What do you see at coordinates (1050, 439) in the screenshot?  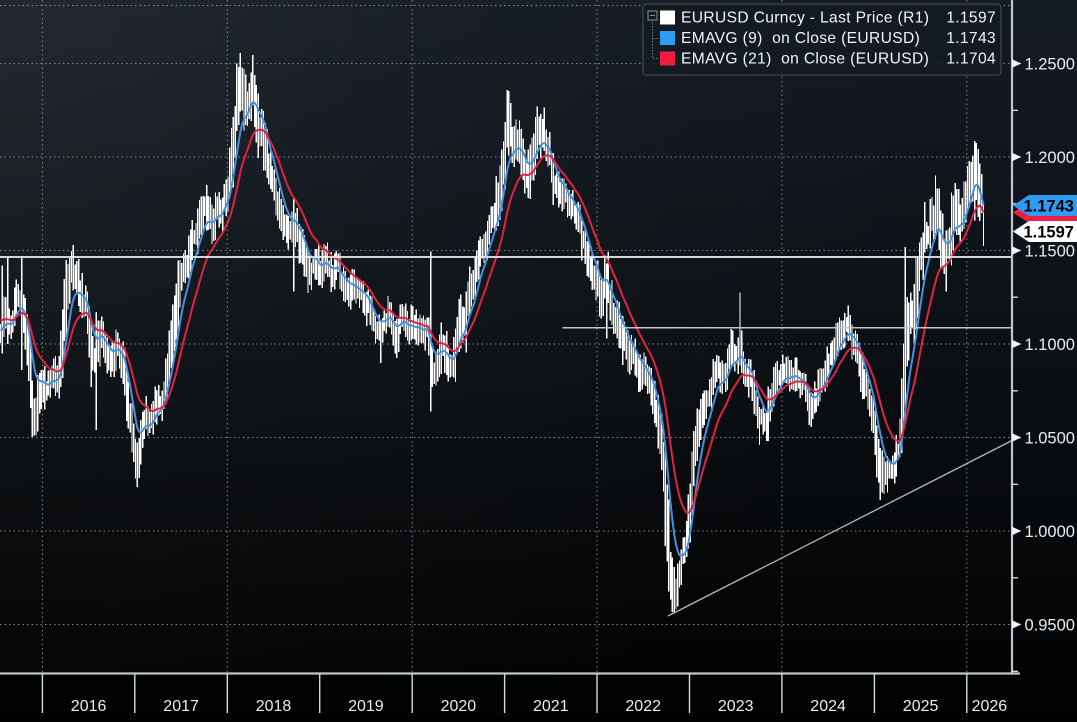 I see `svg-text: 1.0500` at bounding box center [1050, 439].